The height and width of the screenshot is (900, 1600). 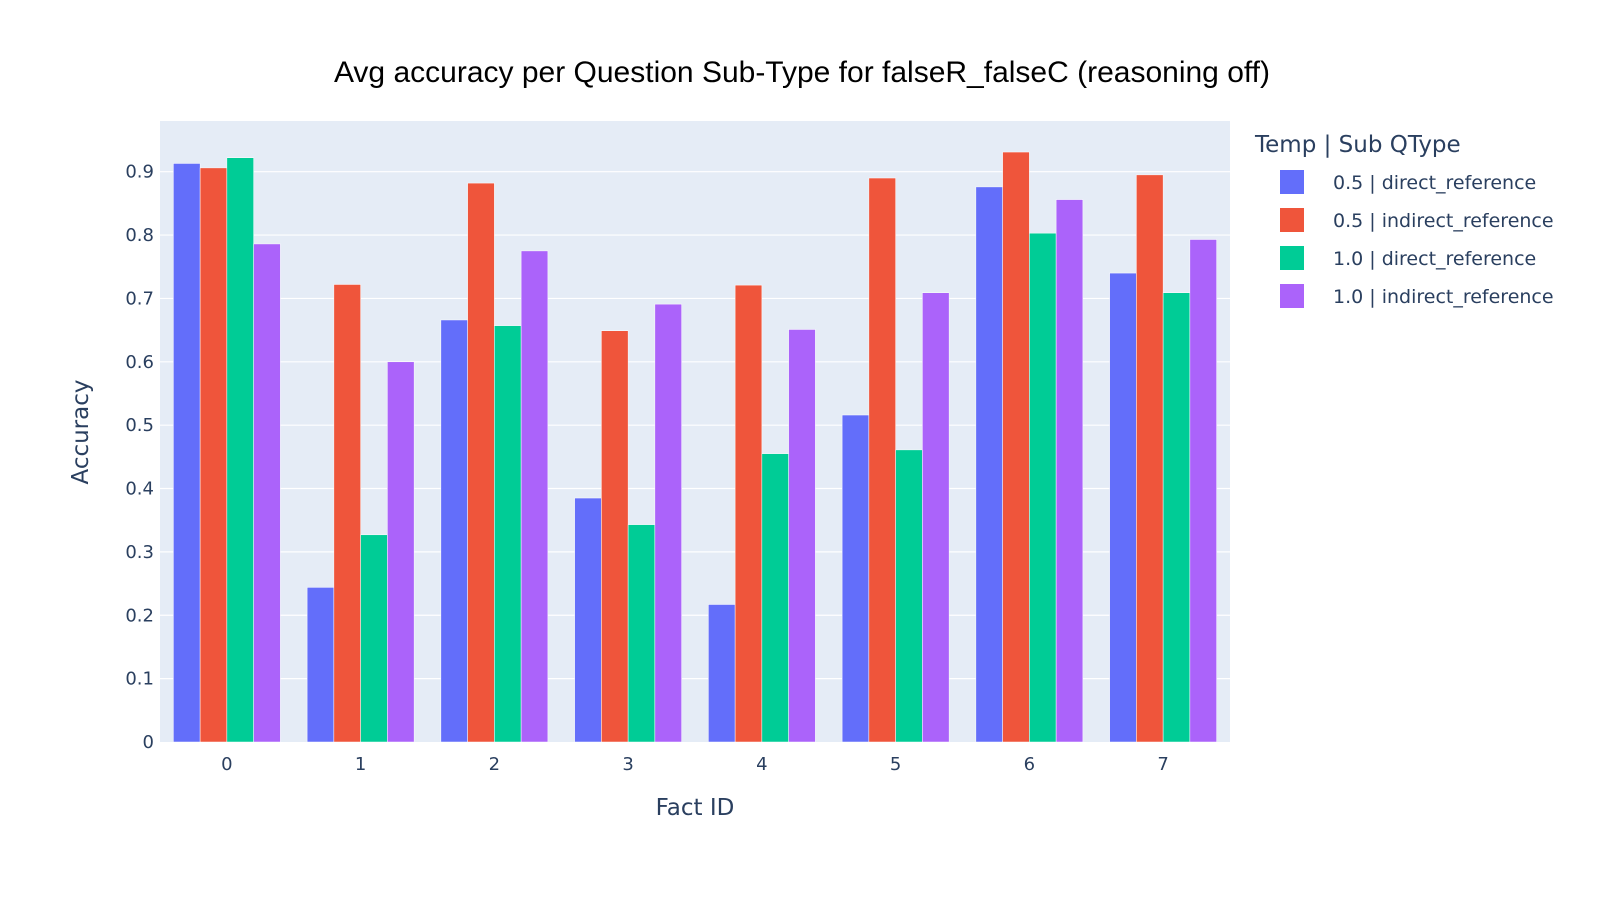 I want to click on x-tick-labels: 0 1 2 3 4 5 6 7, so click(x=695, y=764).